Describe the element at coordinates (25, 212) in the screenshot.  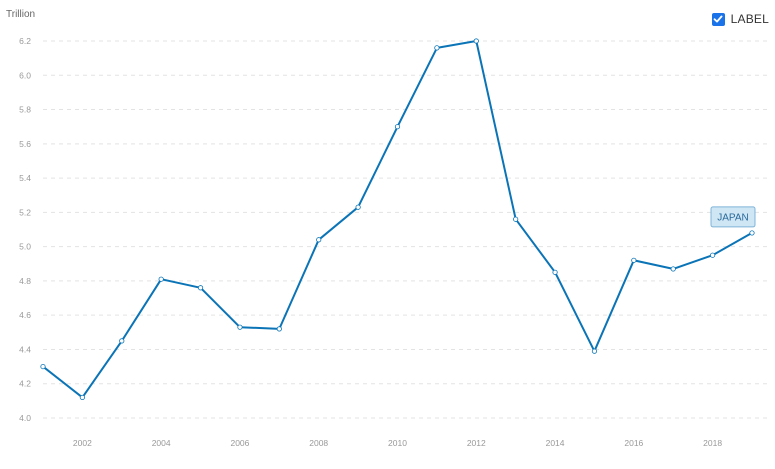
I see `y-tick-label: 5.2` at that location.